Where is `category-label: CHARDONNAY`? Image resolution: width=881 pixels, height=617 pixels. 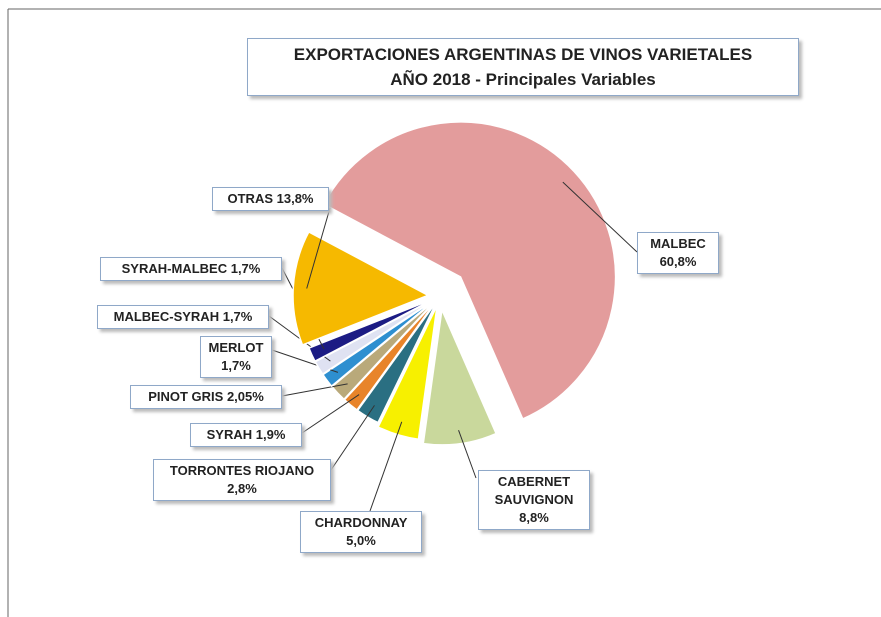 category-label: CHARDONNAY is located at coordinates (361, 522).